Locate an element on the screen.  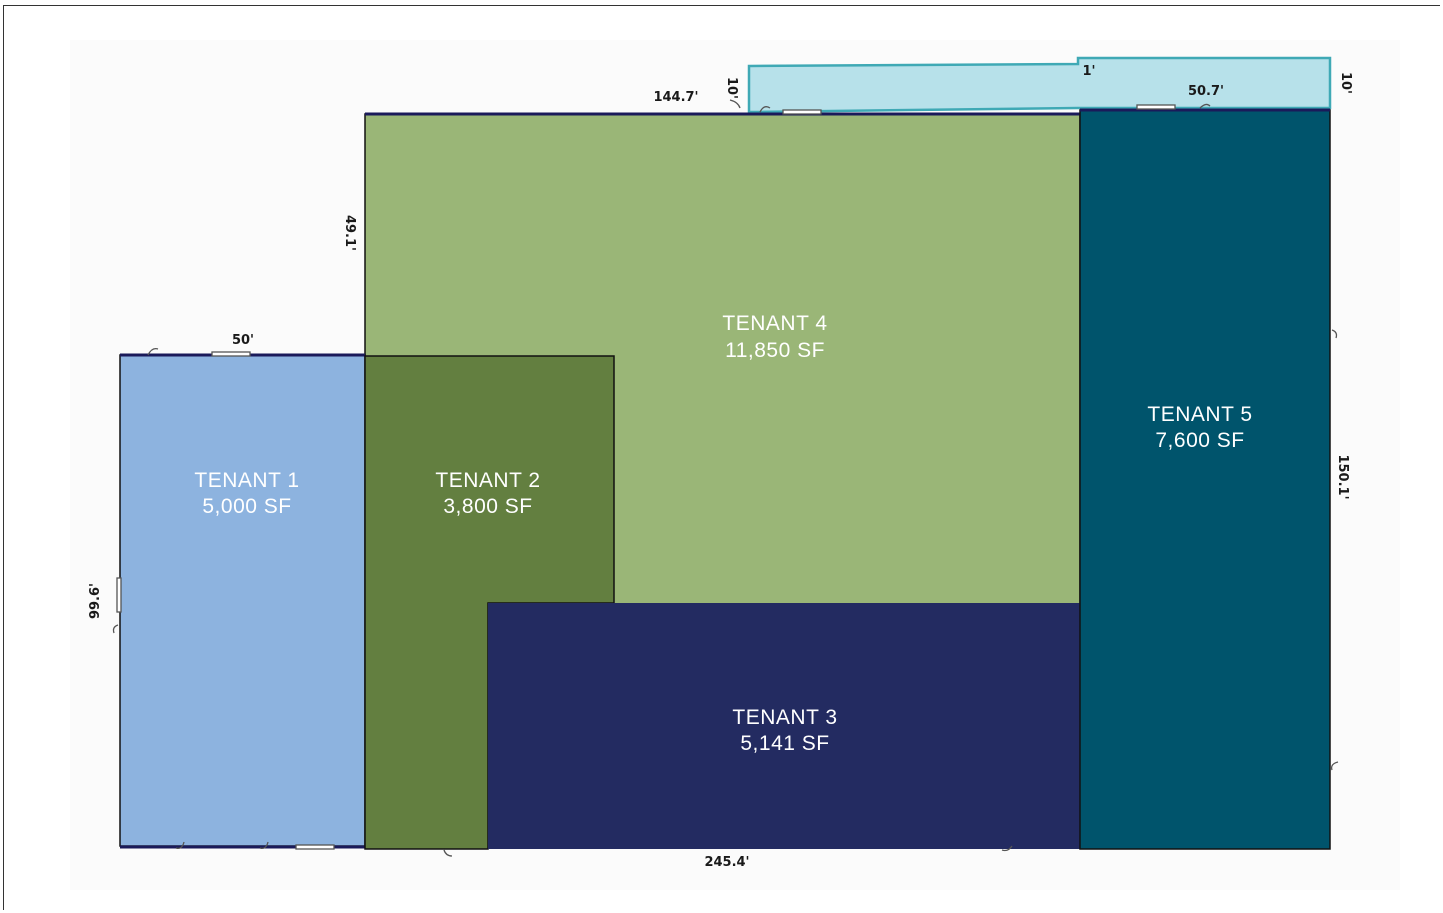
tenant-3-name: TENANT 3 is located at coordinates (784, 717).